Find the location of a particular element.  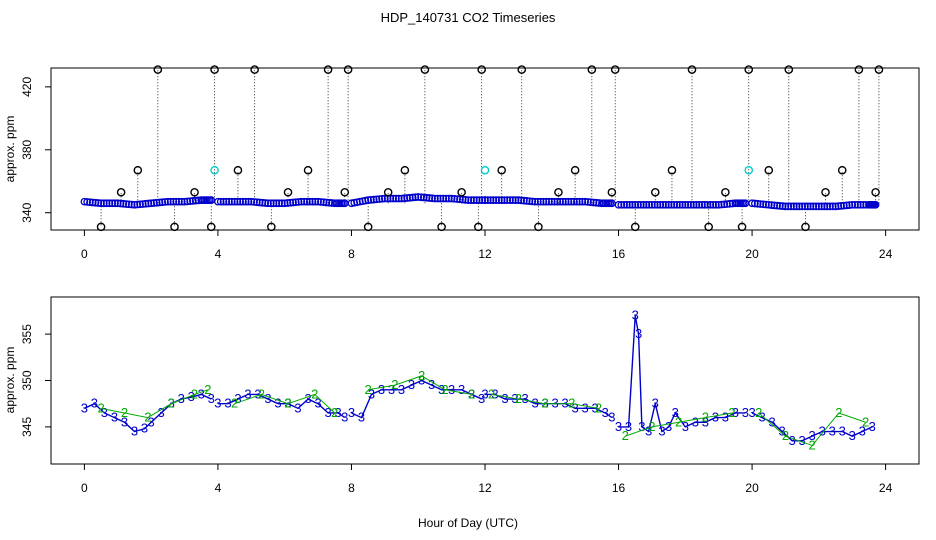

x-tick-label: 4 is located at coordinates (218, 254).